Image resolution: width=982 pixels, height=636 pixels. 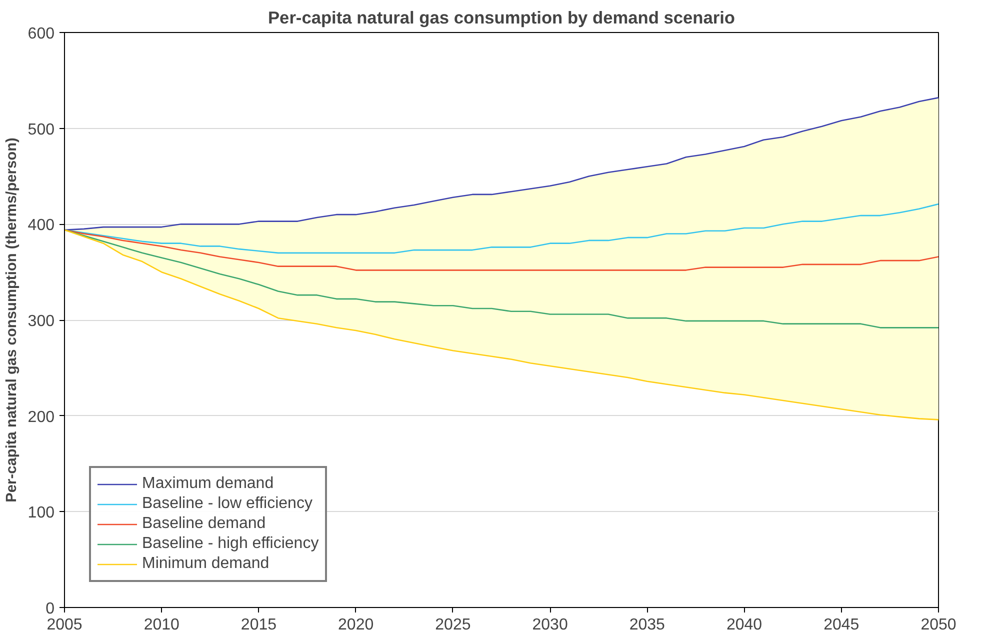 What do you see at coordinates (227, 504) in the screenshot?
I see `legend-label: Baseline - low efficiency` at bounding box center [227, 504].